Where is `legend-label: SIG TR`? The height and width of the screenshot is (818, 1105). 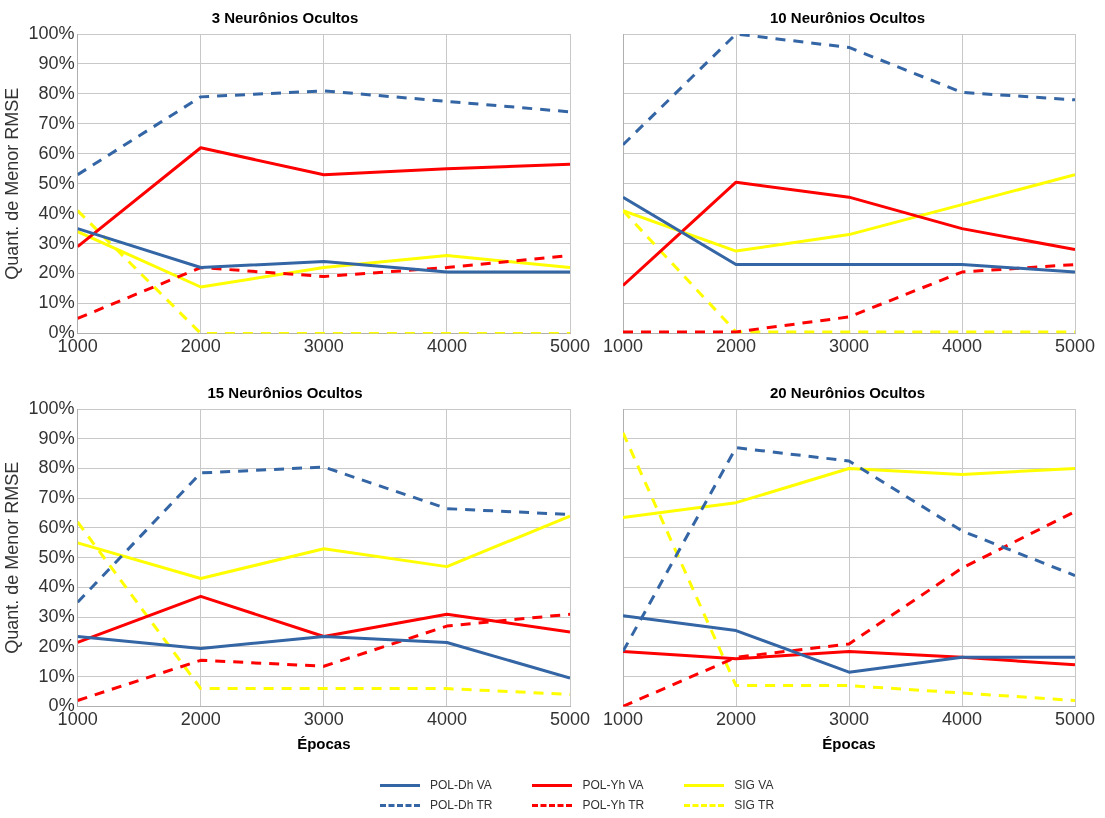 legend-label: SIG TR is located at coordinates (754, 805).